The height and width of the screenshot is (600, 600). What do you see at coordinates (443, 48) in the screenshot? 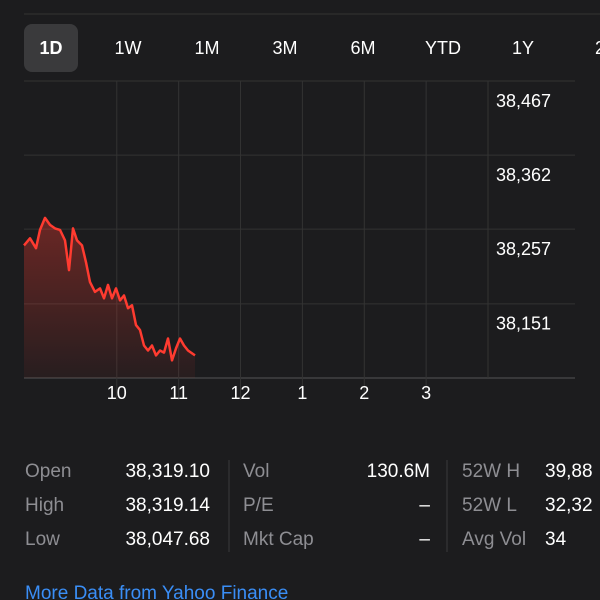
I see `tab: YTD` at bounding box center [443, 48].